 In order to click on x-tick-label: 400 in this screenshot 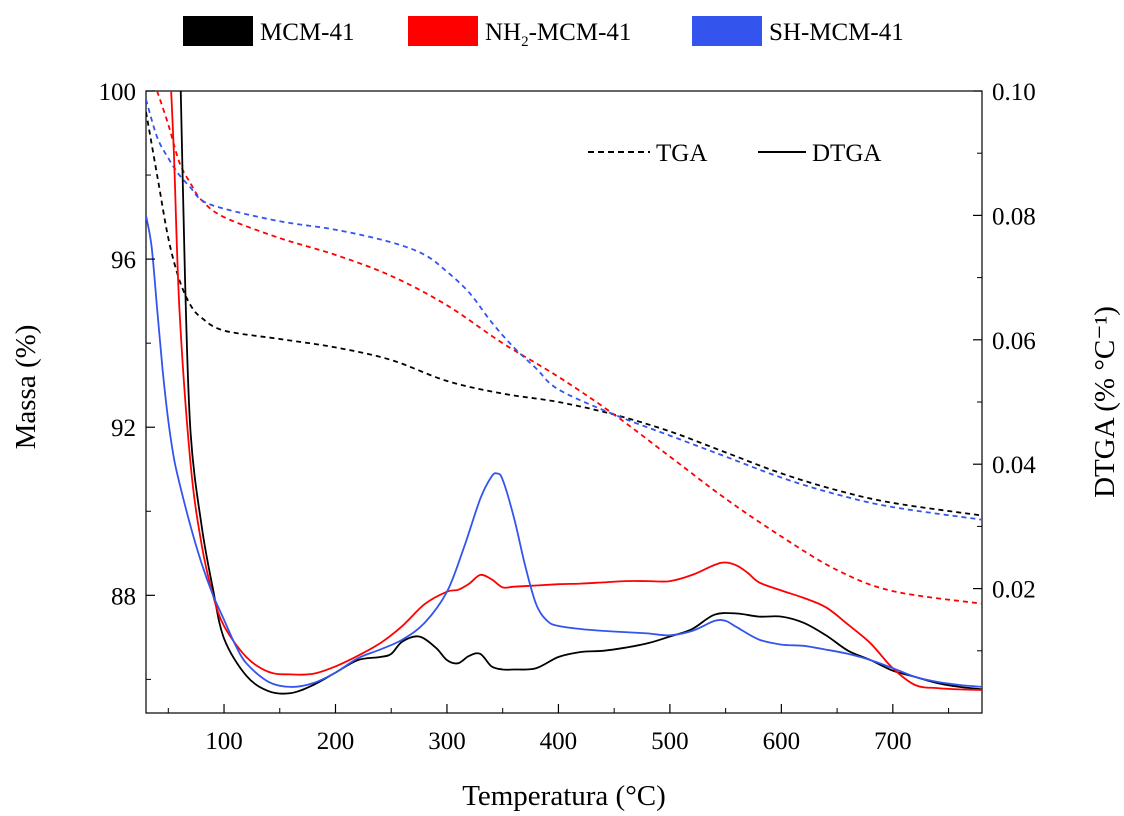, I will do `click(559, 741)`.